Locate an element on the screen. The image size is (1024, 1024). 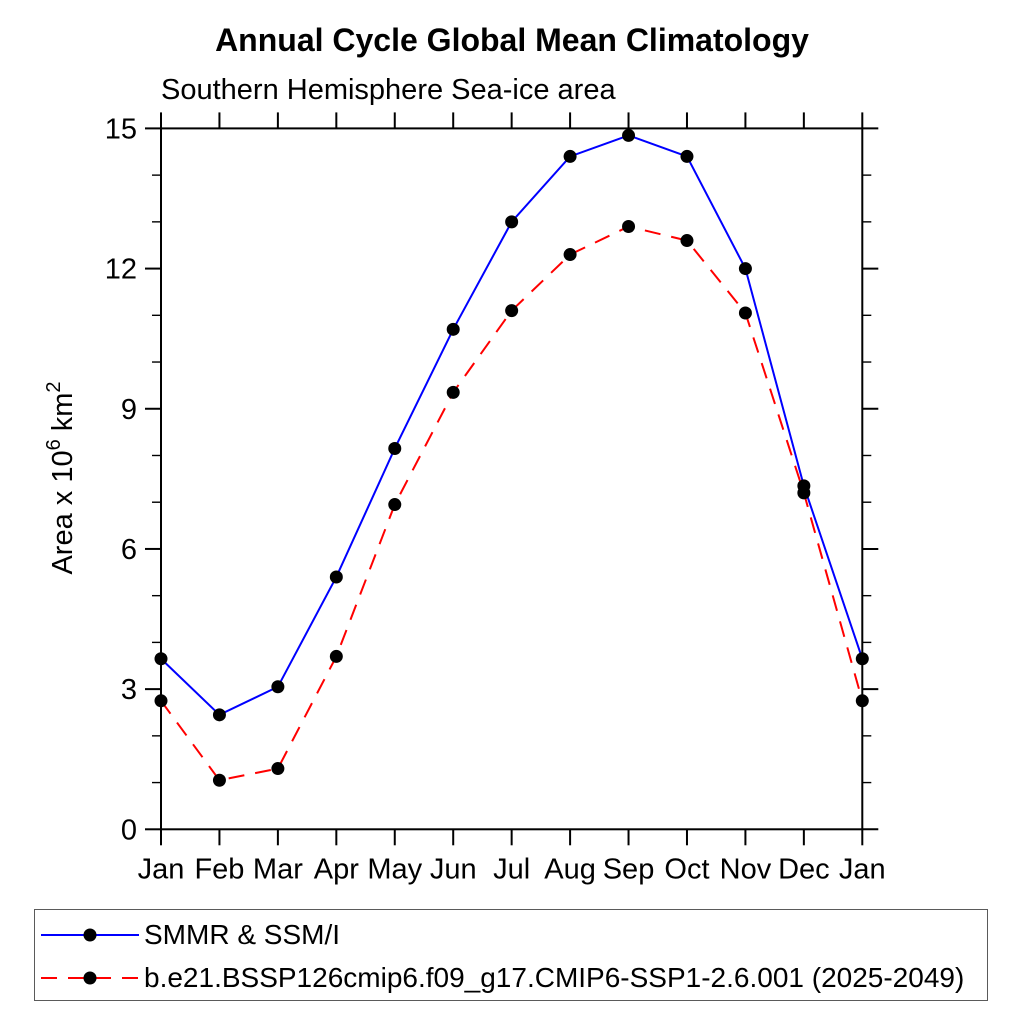
x-tick-label: May is located at coordinates (394, 869).